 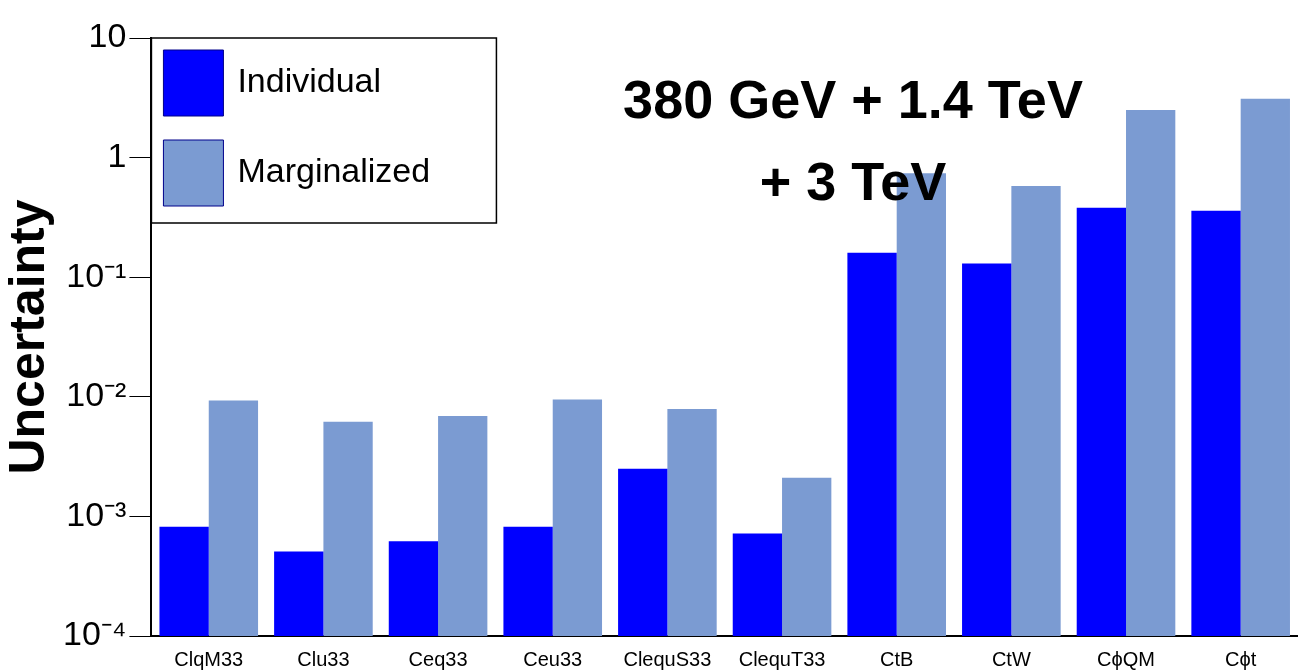 What do you see at coordinates (94, 633) in the screenshot?
I see `y-tick-label: 10⁻⁴` at bounding box center [94, 633].